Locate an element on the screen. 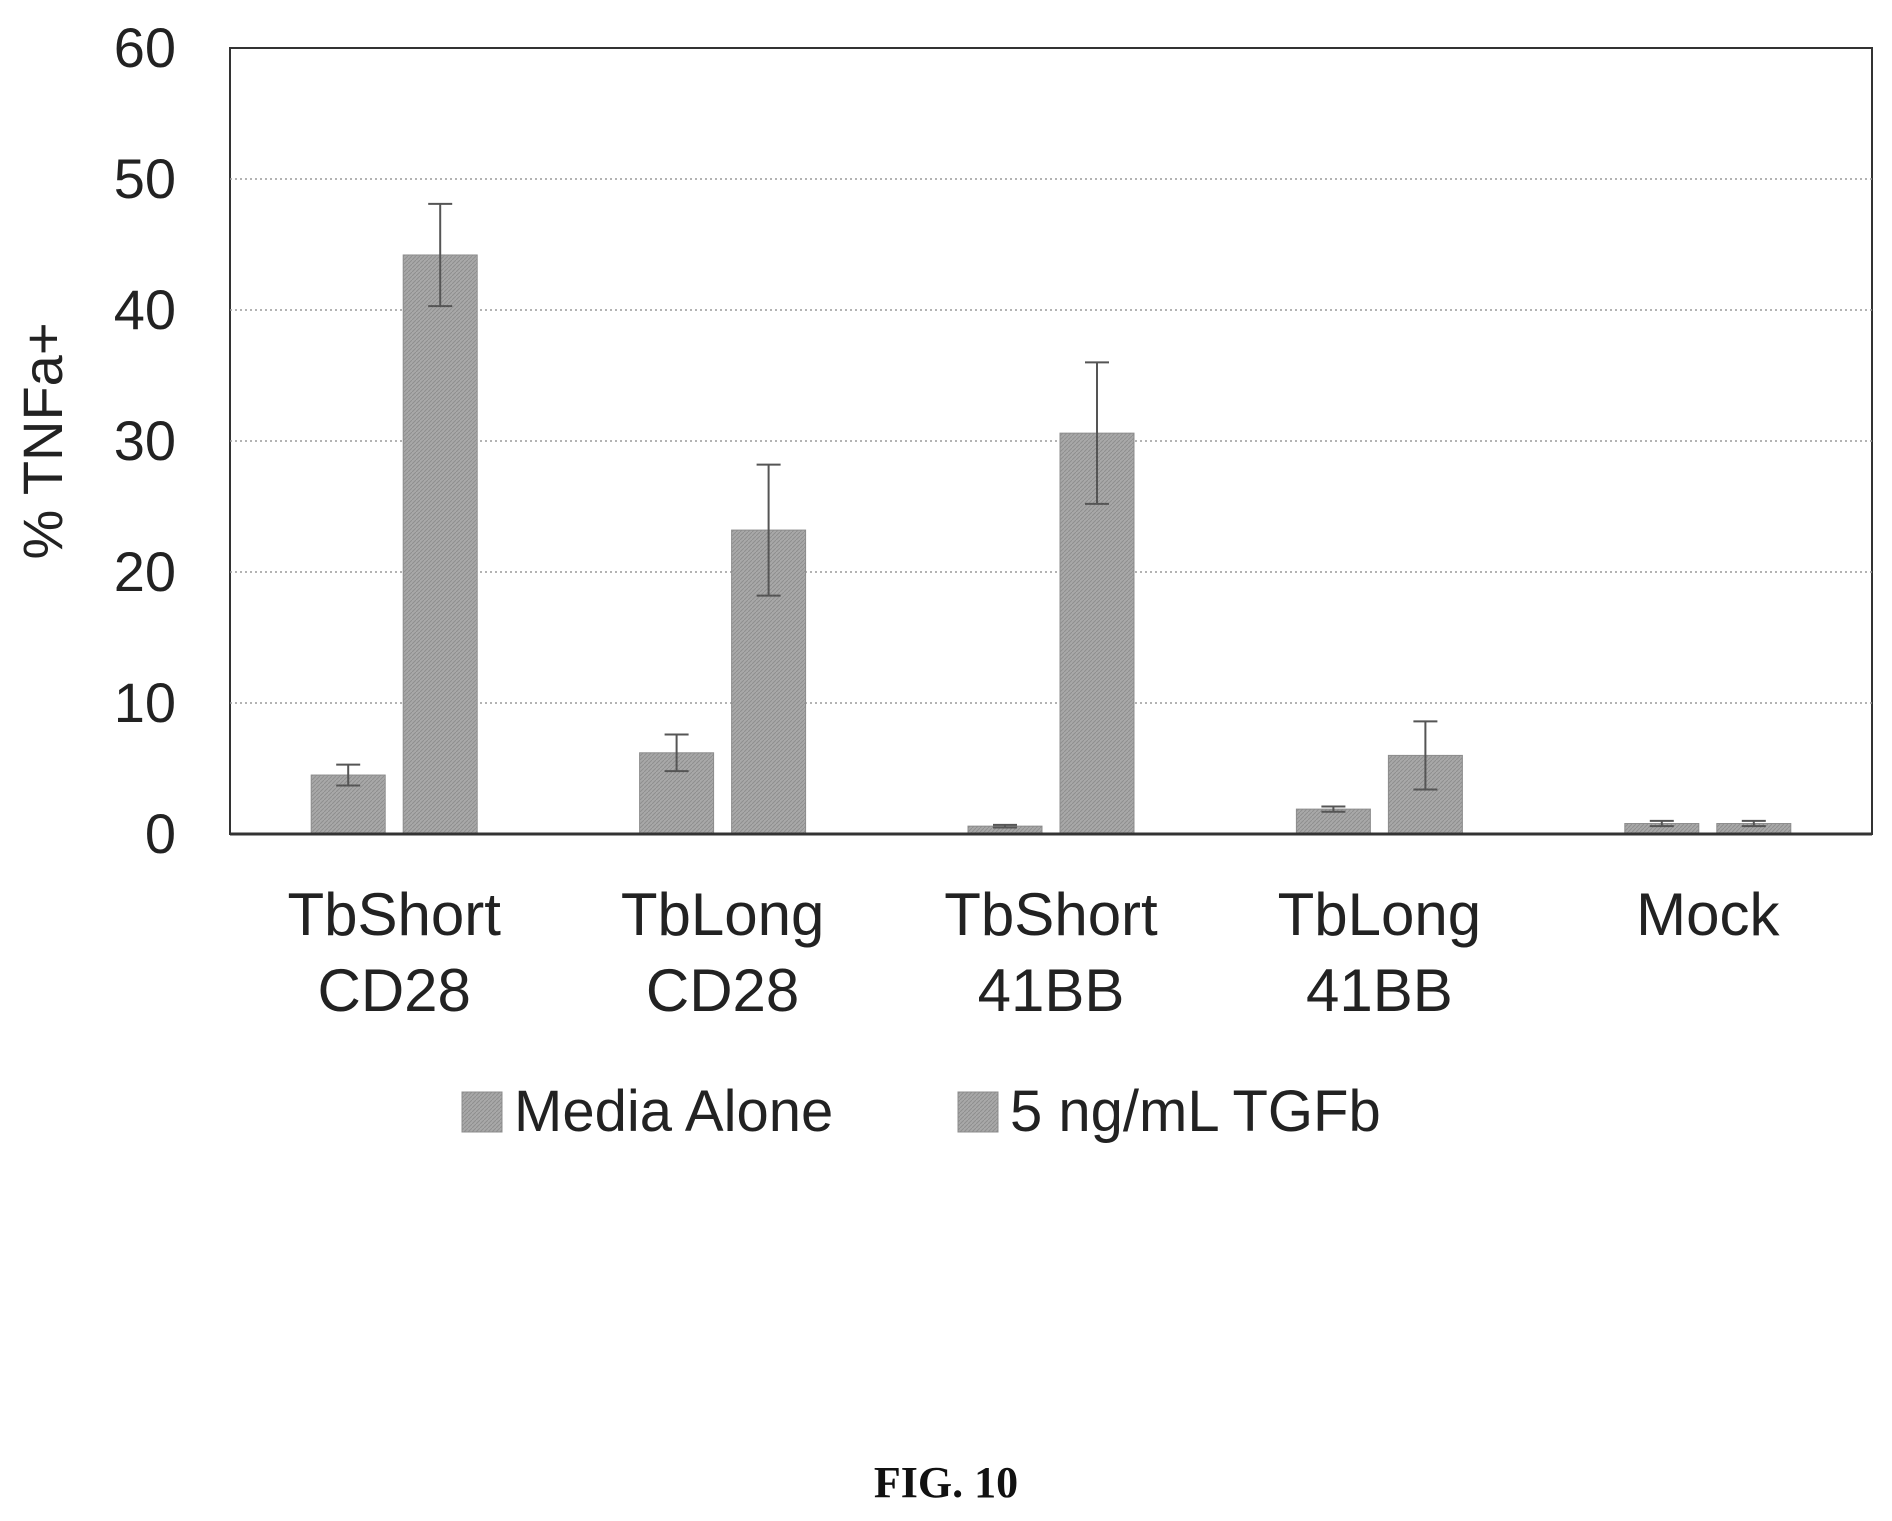 This screenshot has width=1892, height=1521. y-axis-ticks: 0 10 20 30 40 50 60 is located at coordinates (145, 440).